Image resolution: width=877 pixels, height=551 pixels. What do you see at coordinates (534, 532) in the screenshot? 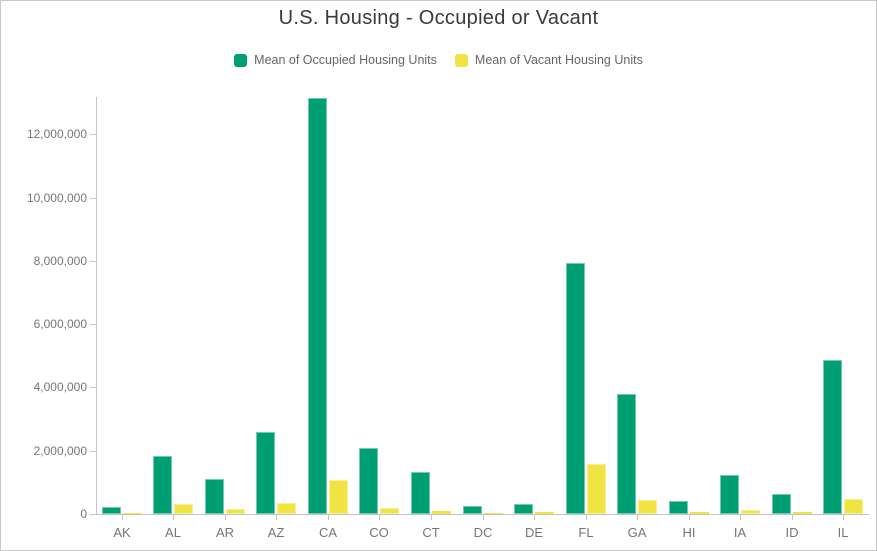
I see `x-axis-label-DE: DE` at bounding box center [534, 532].